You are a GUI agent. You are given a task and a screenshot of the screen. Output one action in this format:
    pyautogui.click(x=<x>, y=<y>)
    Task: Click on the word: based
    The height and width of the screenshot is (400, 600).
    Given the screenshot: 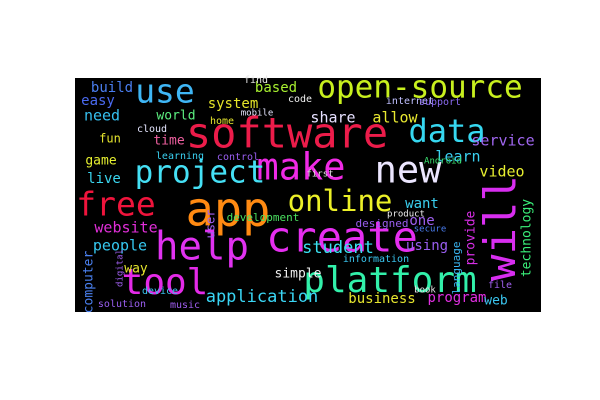 What is the action you would take?
    pyautogui.click(x=276, y=88)
    